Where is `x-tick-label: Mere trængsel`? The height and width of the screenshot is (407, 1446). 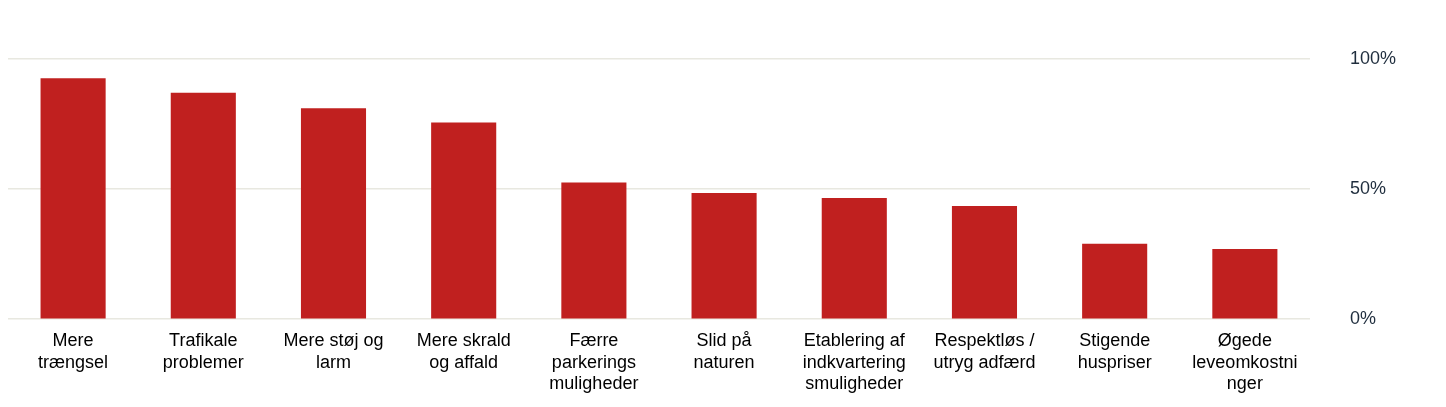
x-tick-label: Mere trængsel is located at coordinates (73, 350).